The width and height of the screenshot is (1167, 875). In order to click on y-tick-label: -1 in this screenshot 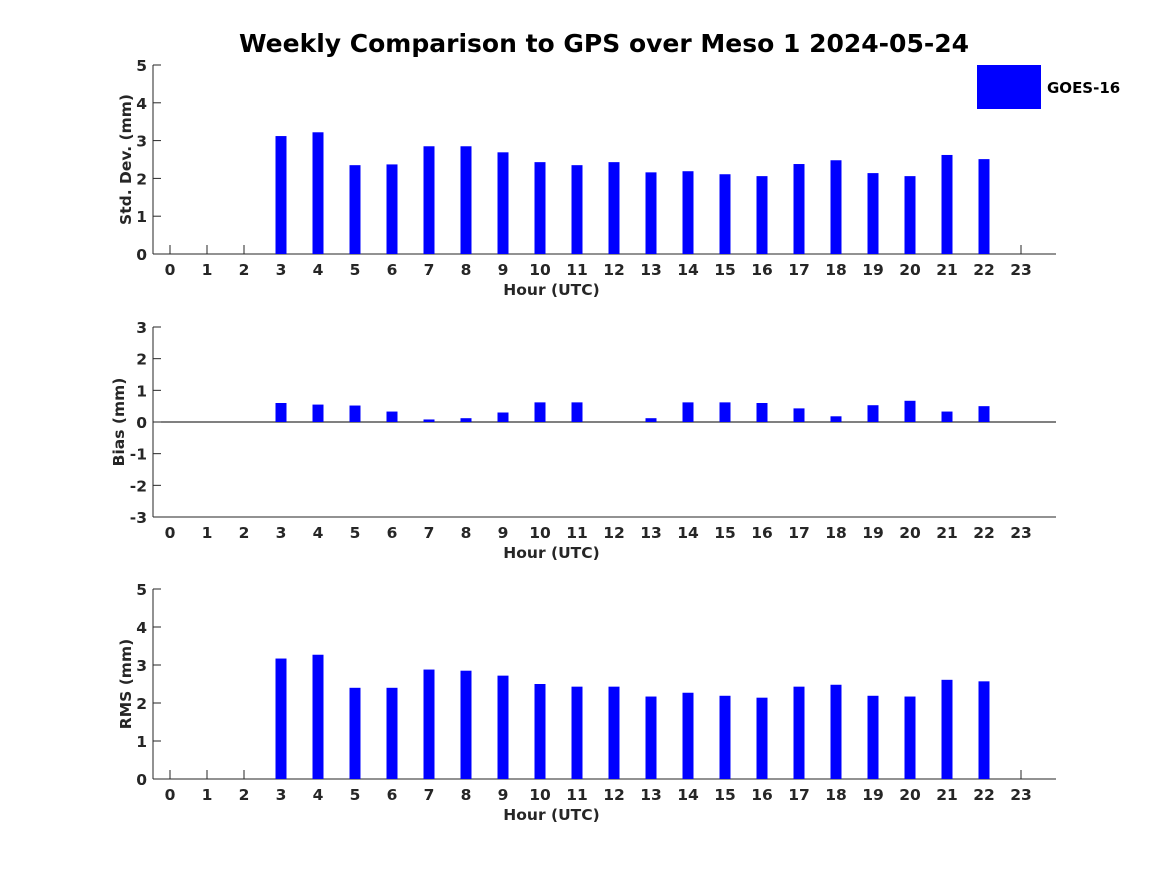, I will do `click(138, 455)`.